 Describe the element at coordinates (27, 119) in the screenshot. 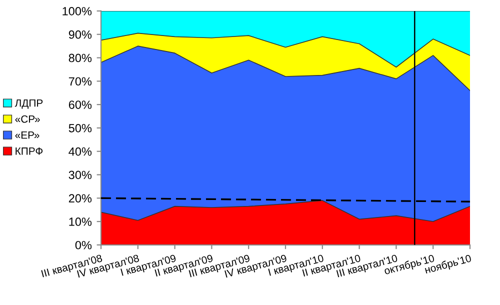

I see `legend-label: «СР»` at that location.